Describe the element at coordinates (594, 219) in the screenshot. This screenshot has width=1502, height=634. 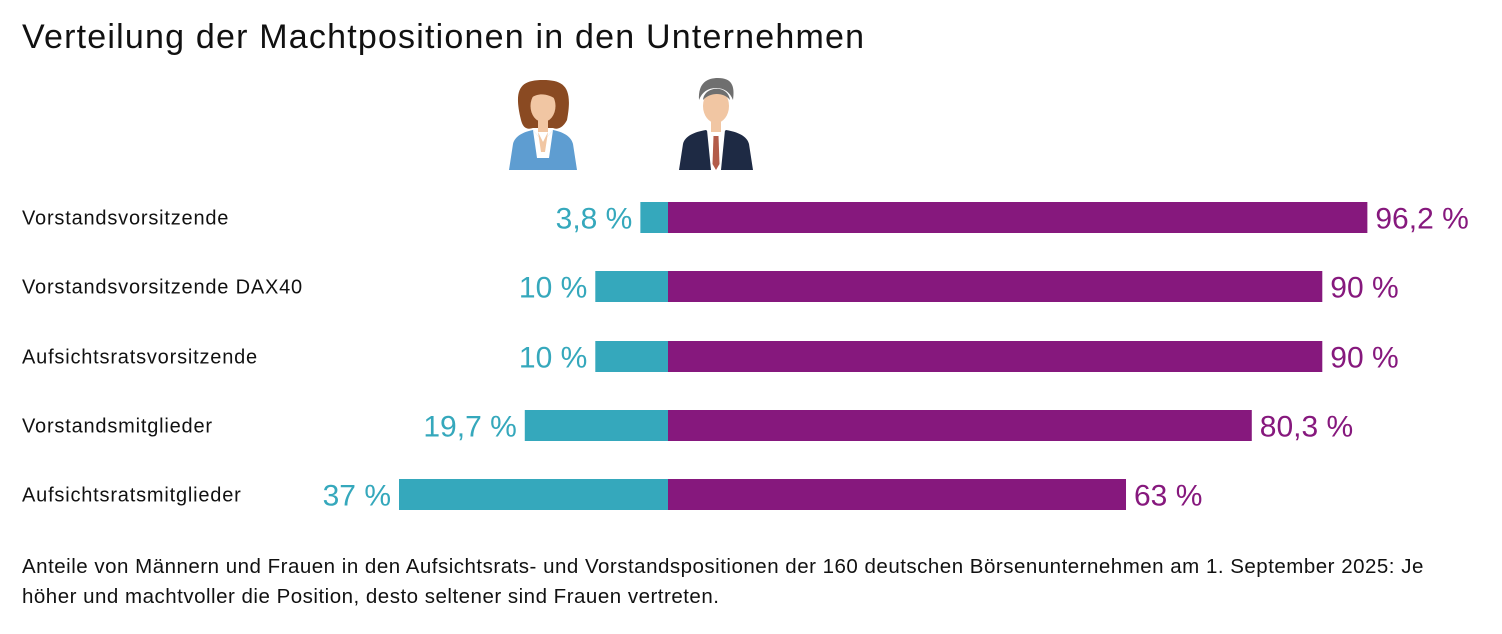
I see `value-label-women: 3,8 %` at that location.